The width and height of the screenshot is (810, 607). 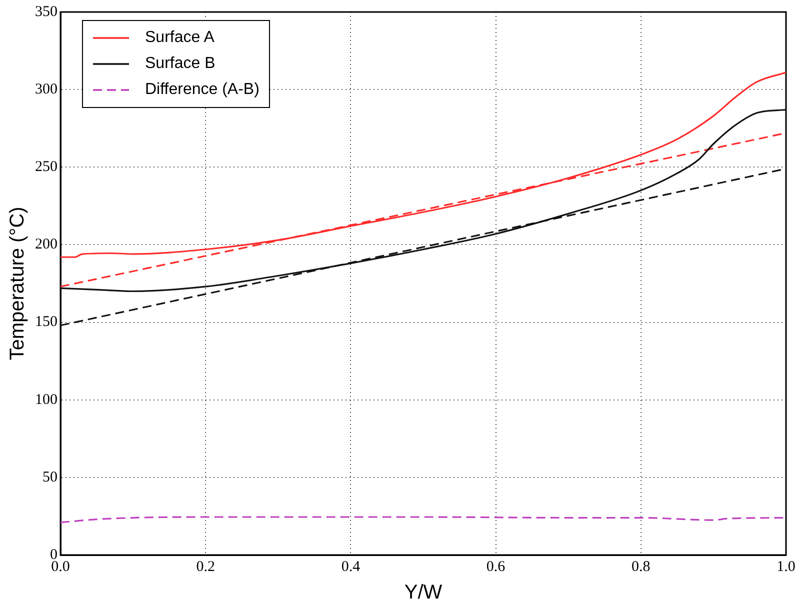 I want to click on y-axis-title: Temperature (°C), so click(x=17, y=283).